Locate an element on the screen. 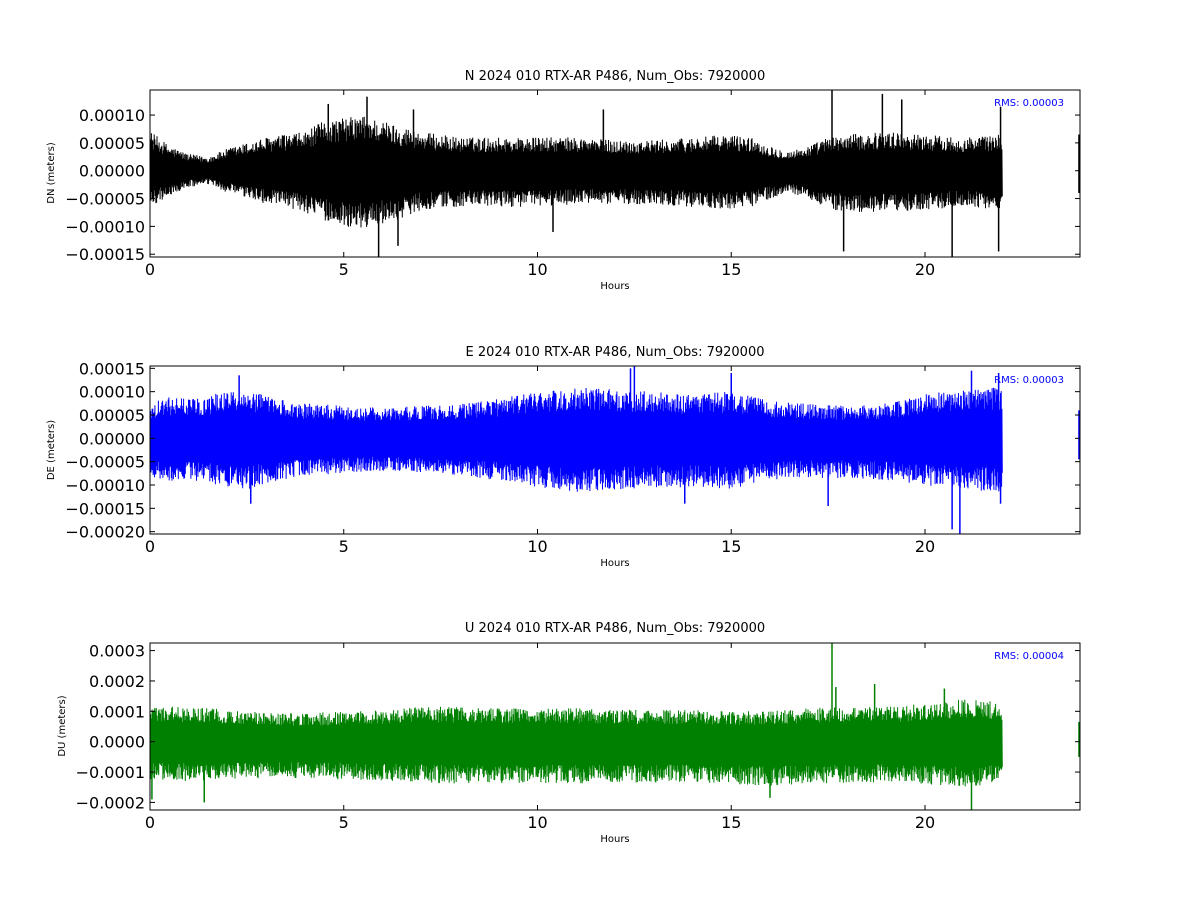 The image size is (1200, 900). y-tick-label: 0.0002 is located at coordinates (117, 681).